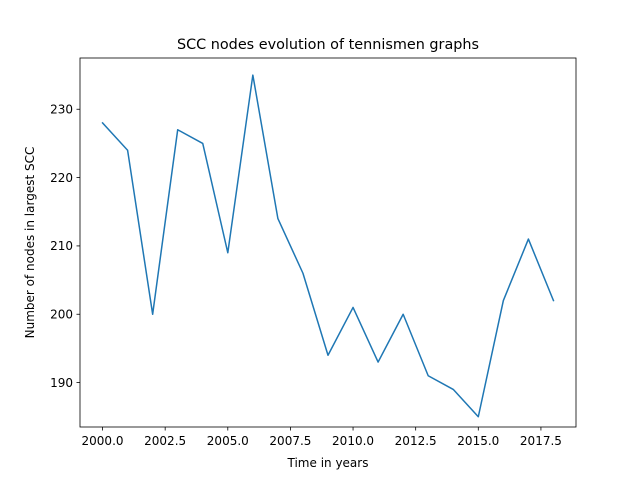  I want to click on y-tick-label: 220, so click(61, 178).